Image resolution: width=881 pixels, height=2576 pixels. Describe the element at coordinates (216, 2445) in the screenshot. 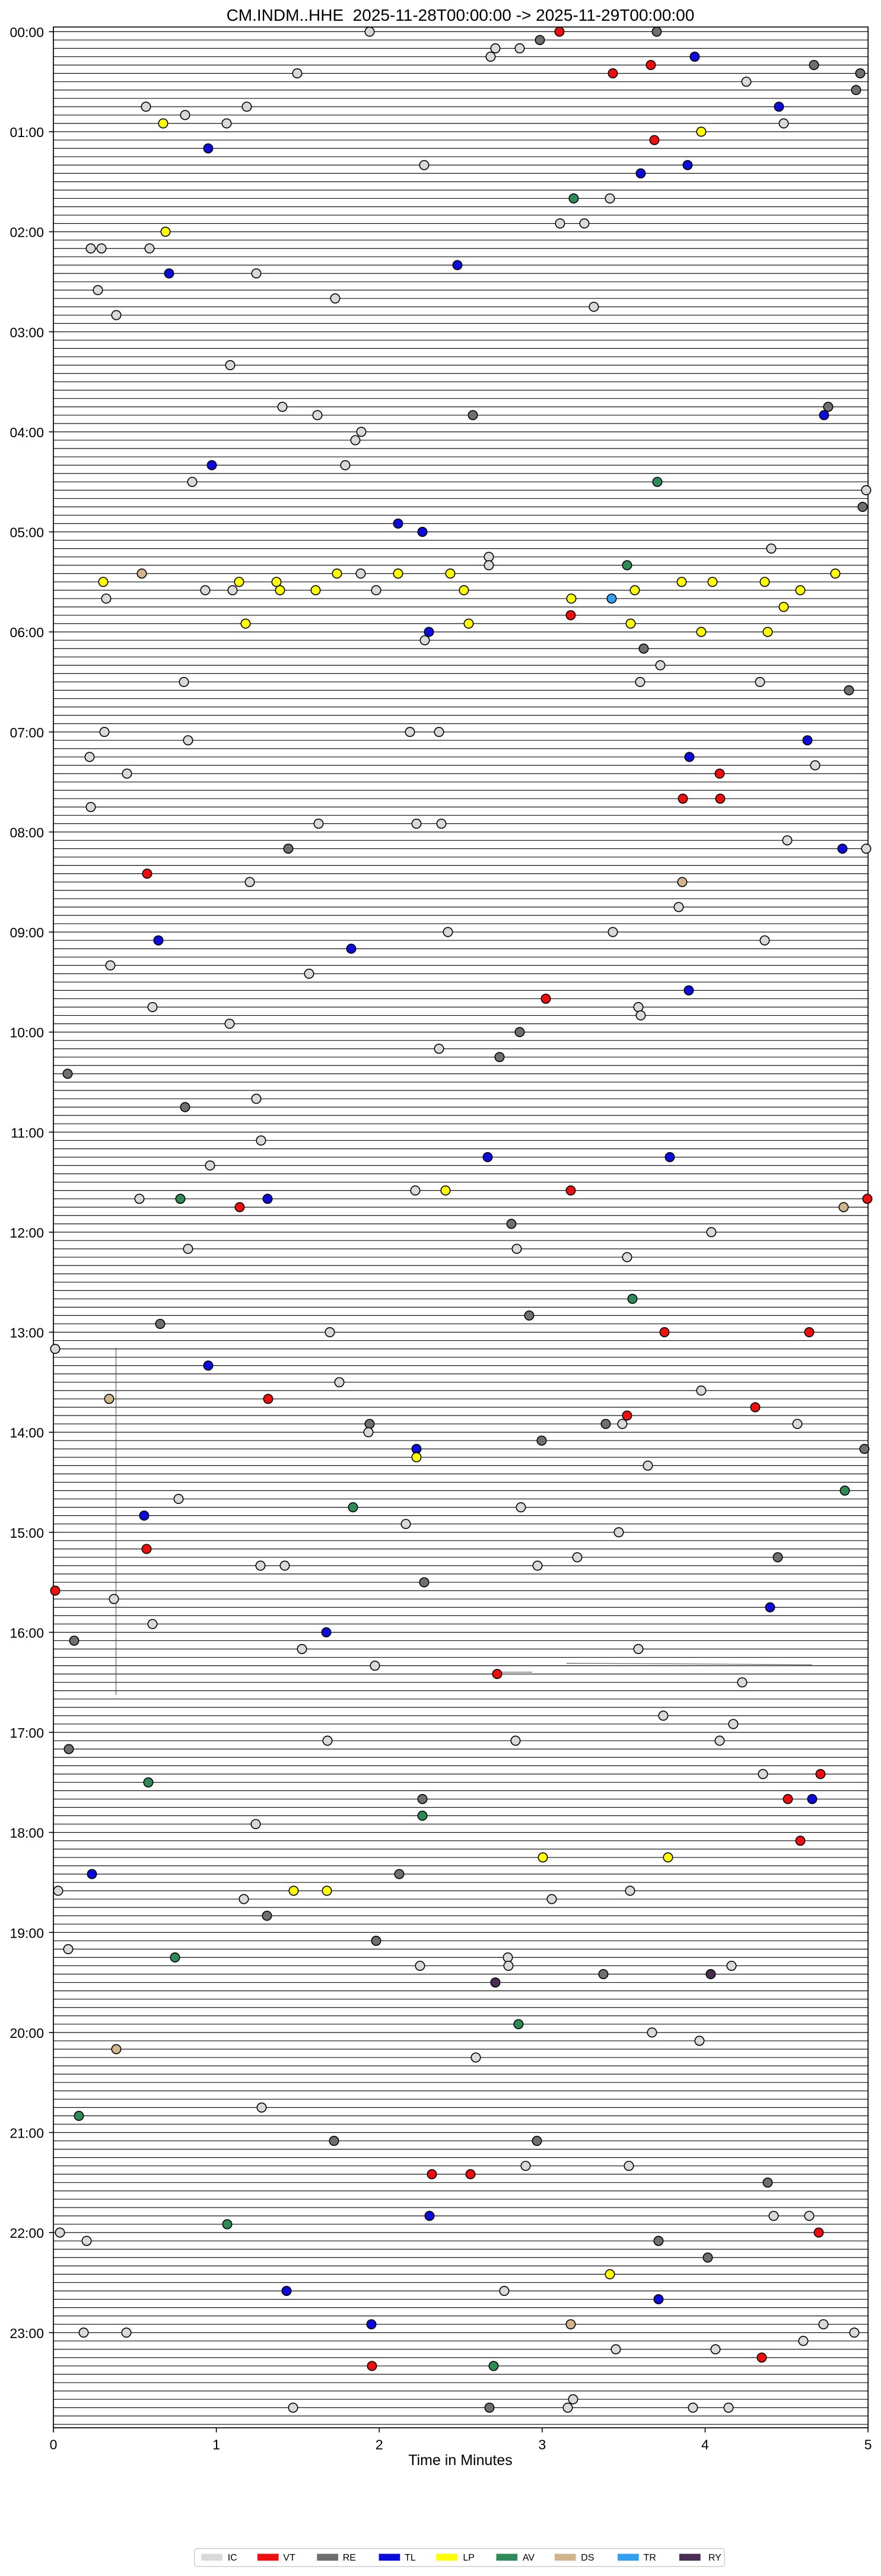

I see `svg-text: 1` at that location.